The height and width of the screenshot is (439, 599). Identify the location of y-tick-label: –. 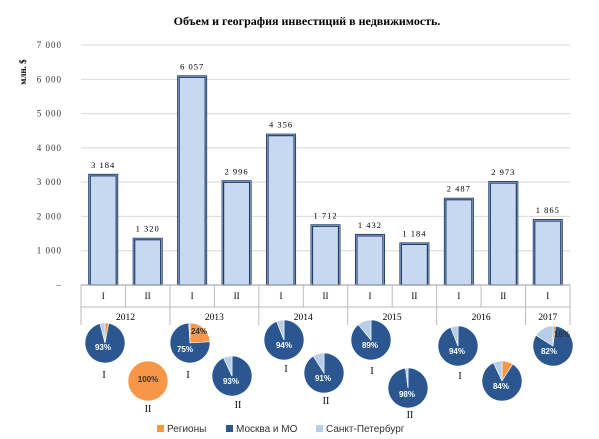
(59, 285).